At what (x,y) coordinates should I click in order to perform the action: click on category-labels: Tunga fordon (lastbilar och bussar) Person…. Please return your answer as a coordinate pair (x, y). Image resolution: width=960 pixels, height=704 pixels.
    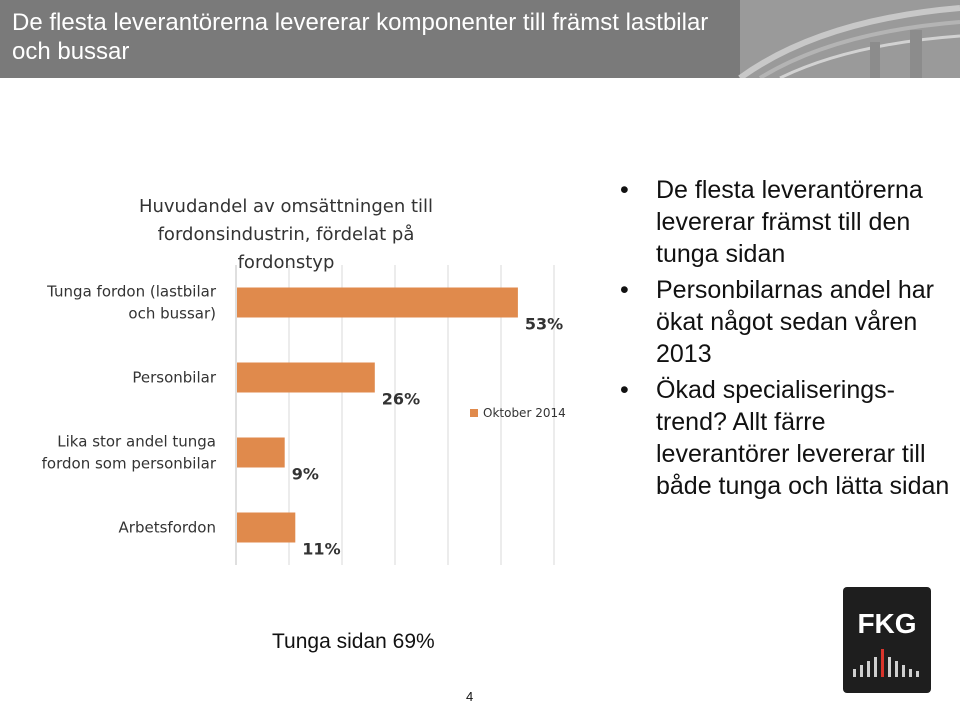
    Looking at the image, I should click on (129, 410).